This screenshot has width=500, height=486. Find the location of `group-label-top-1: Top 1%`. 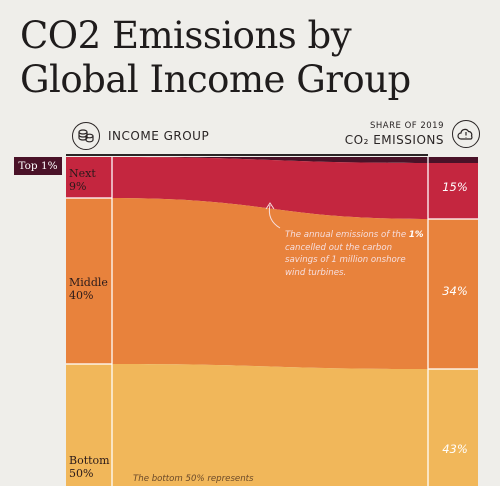

group-label-top-1: Top 1% is located at coordinates (38, 166).